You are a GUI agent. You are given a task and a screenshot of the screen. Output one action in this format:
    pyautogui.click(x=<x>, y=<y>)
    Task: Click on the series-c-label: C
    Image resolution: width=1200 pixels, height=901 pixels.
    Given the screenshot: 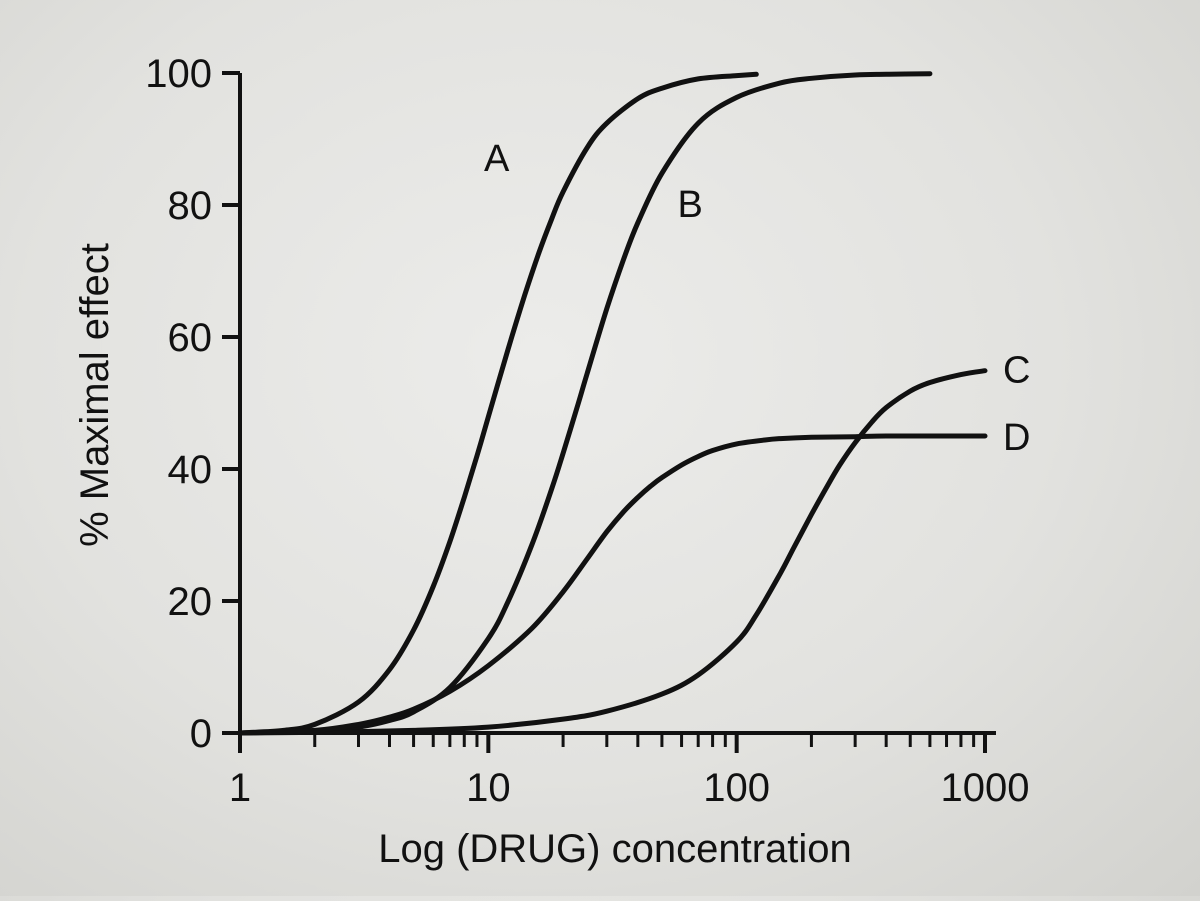 What is the action you would take?
    pyautogui.click(x=1016, y=371)
    